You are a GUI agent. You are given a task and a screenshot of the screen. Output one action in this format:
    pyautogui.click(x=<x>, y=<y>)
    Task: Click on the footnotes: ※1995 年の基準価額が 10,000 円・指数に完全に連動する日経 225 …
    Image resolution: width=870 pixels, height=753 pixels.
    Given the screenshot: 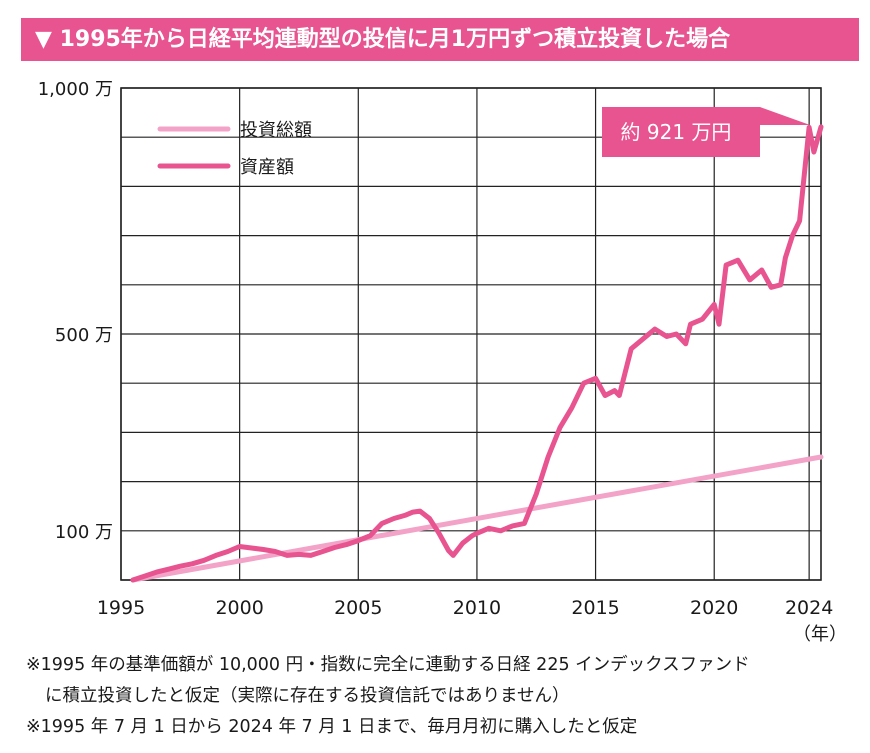 What is the action you would take?
    pyautogui.click(x=441, y=696)
    